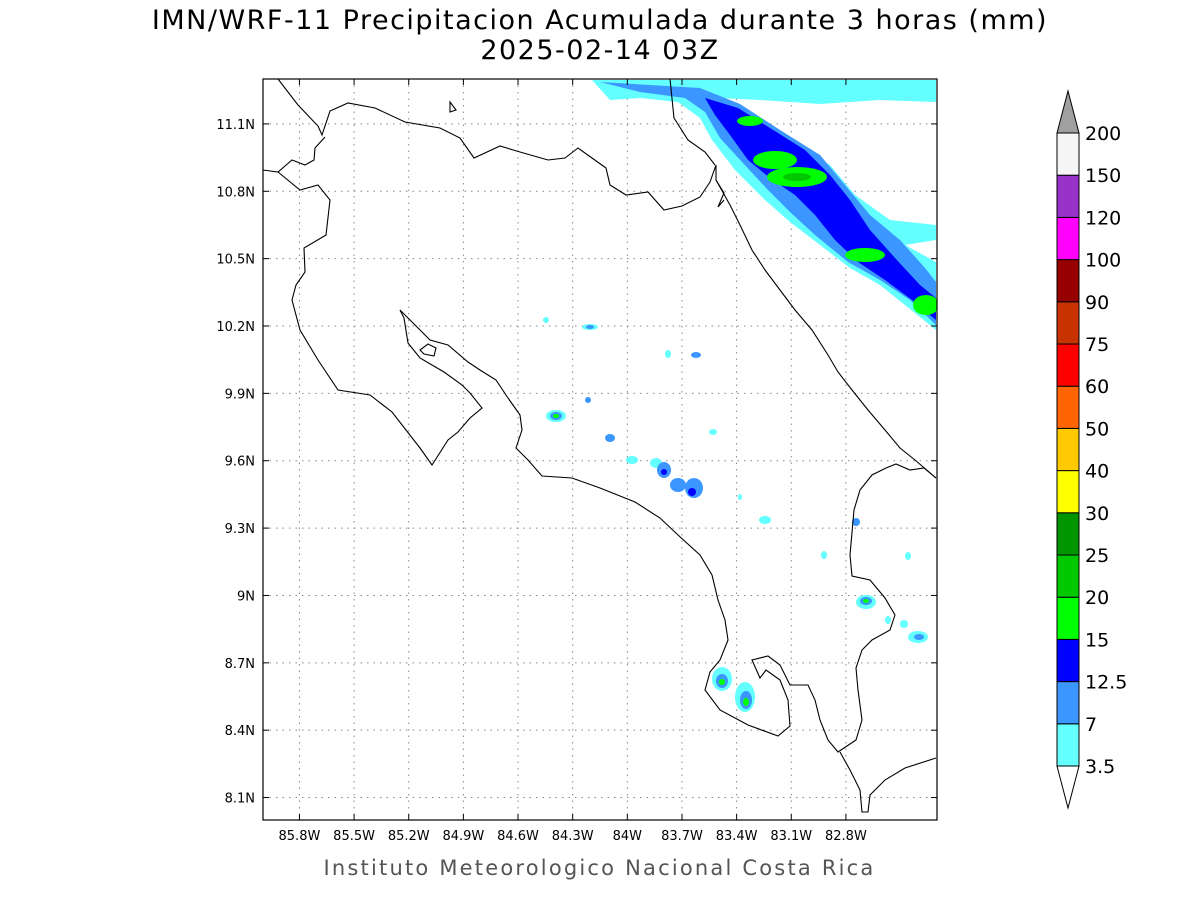 The height and width of the screenshot is (900, 1200). Describe the element at coordinates (240, 394) in the screenshot. I see `lat-tick-label: 9.9N` at that location.